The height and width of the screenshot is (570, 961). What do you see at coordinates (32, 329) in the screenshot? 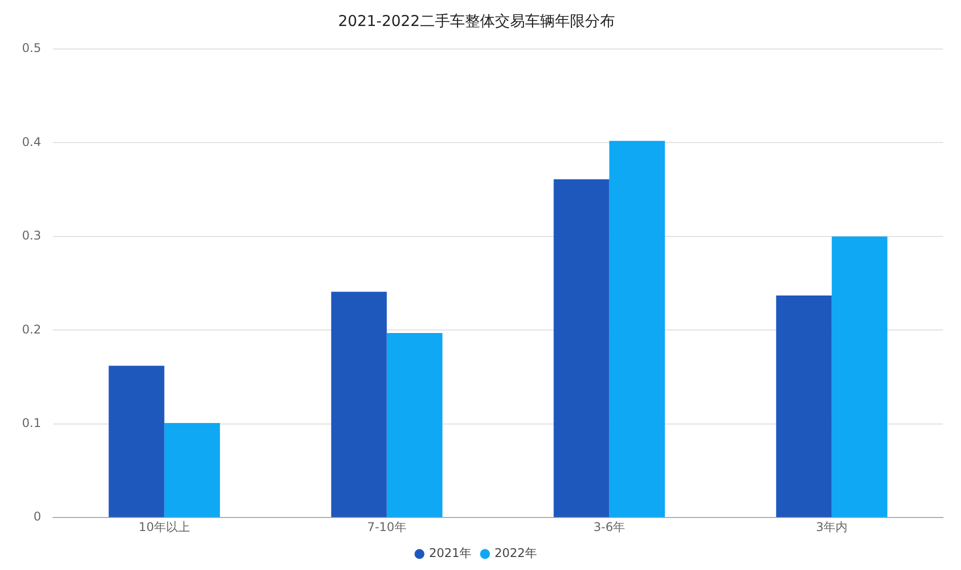
I see `y-tick-label: 0.2` at bounding box center [32, 329].